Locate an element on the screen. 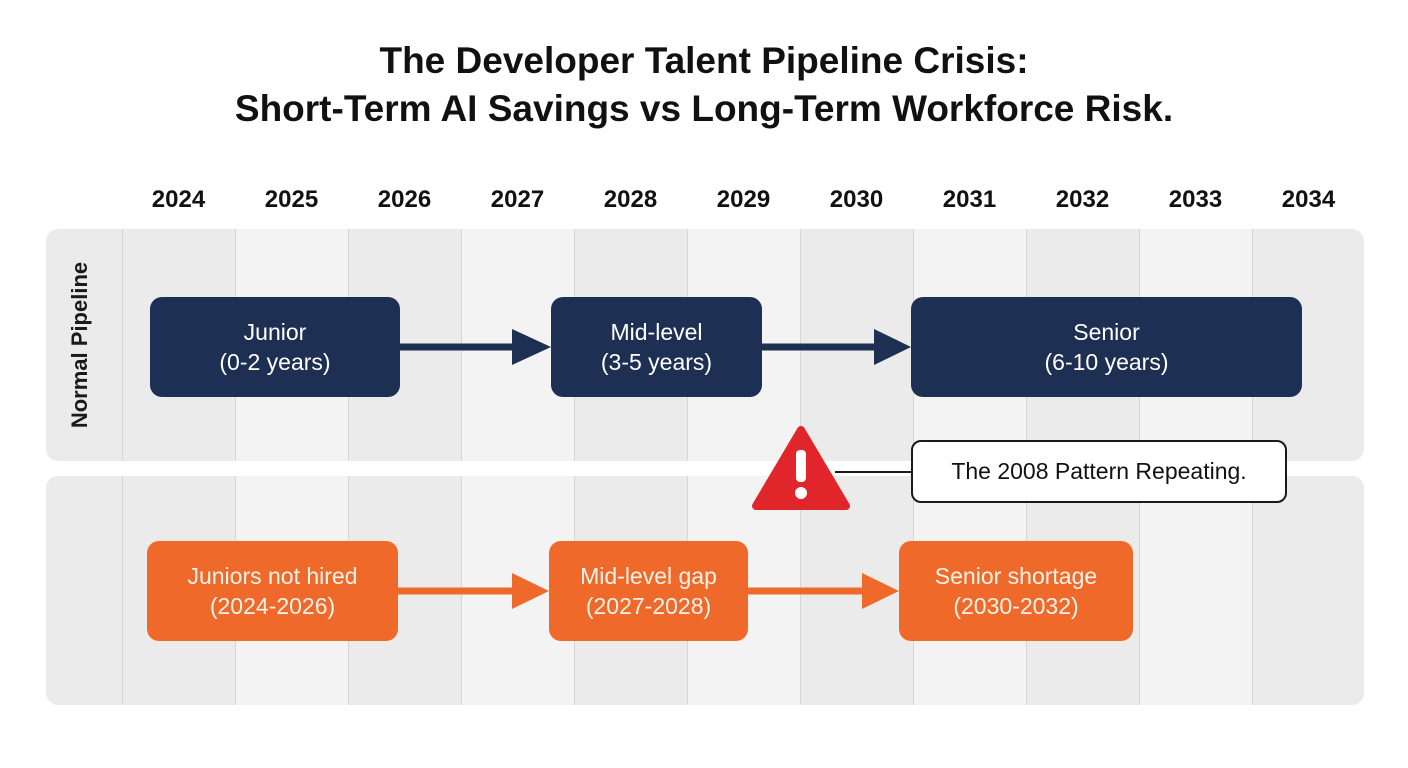 The height and width of the screenshot is (768, 1408). stage-mid-level: Mid-level (3-5 years) is located at coordinates (656, 347).